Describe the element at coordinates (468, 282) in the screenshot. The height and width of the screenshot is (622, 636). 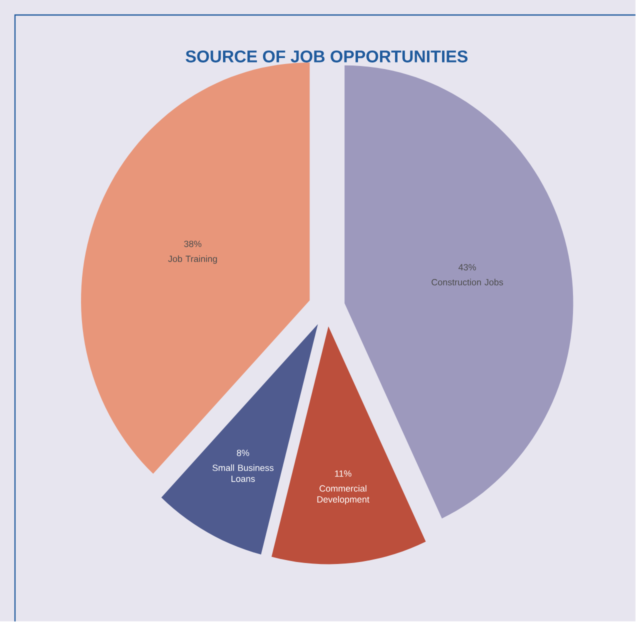
I see `slice-label: Construction Jobs` at that location.